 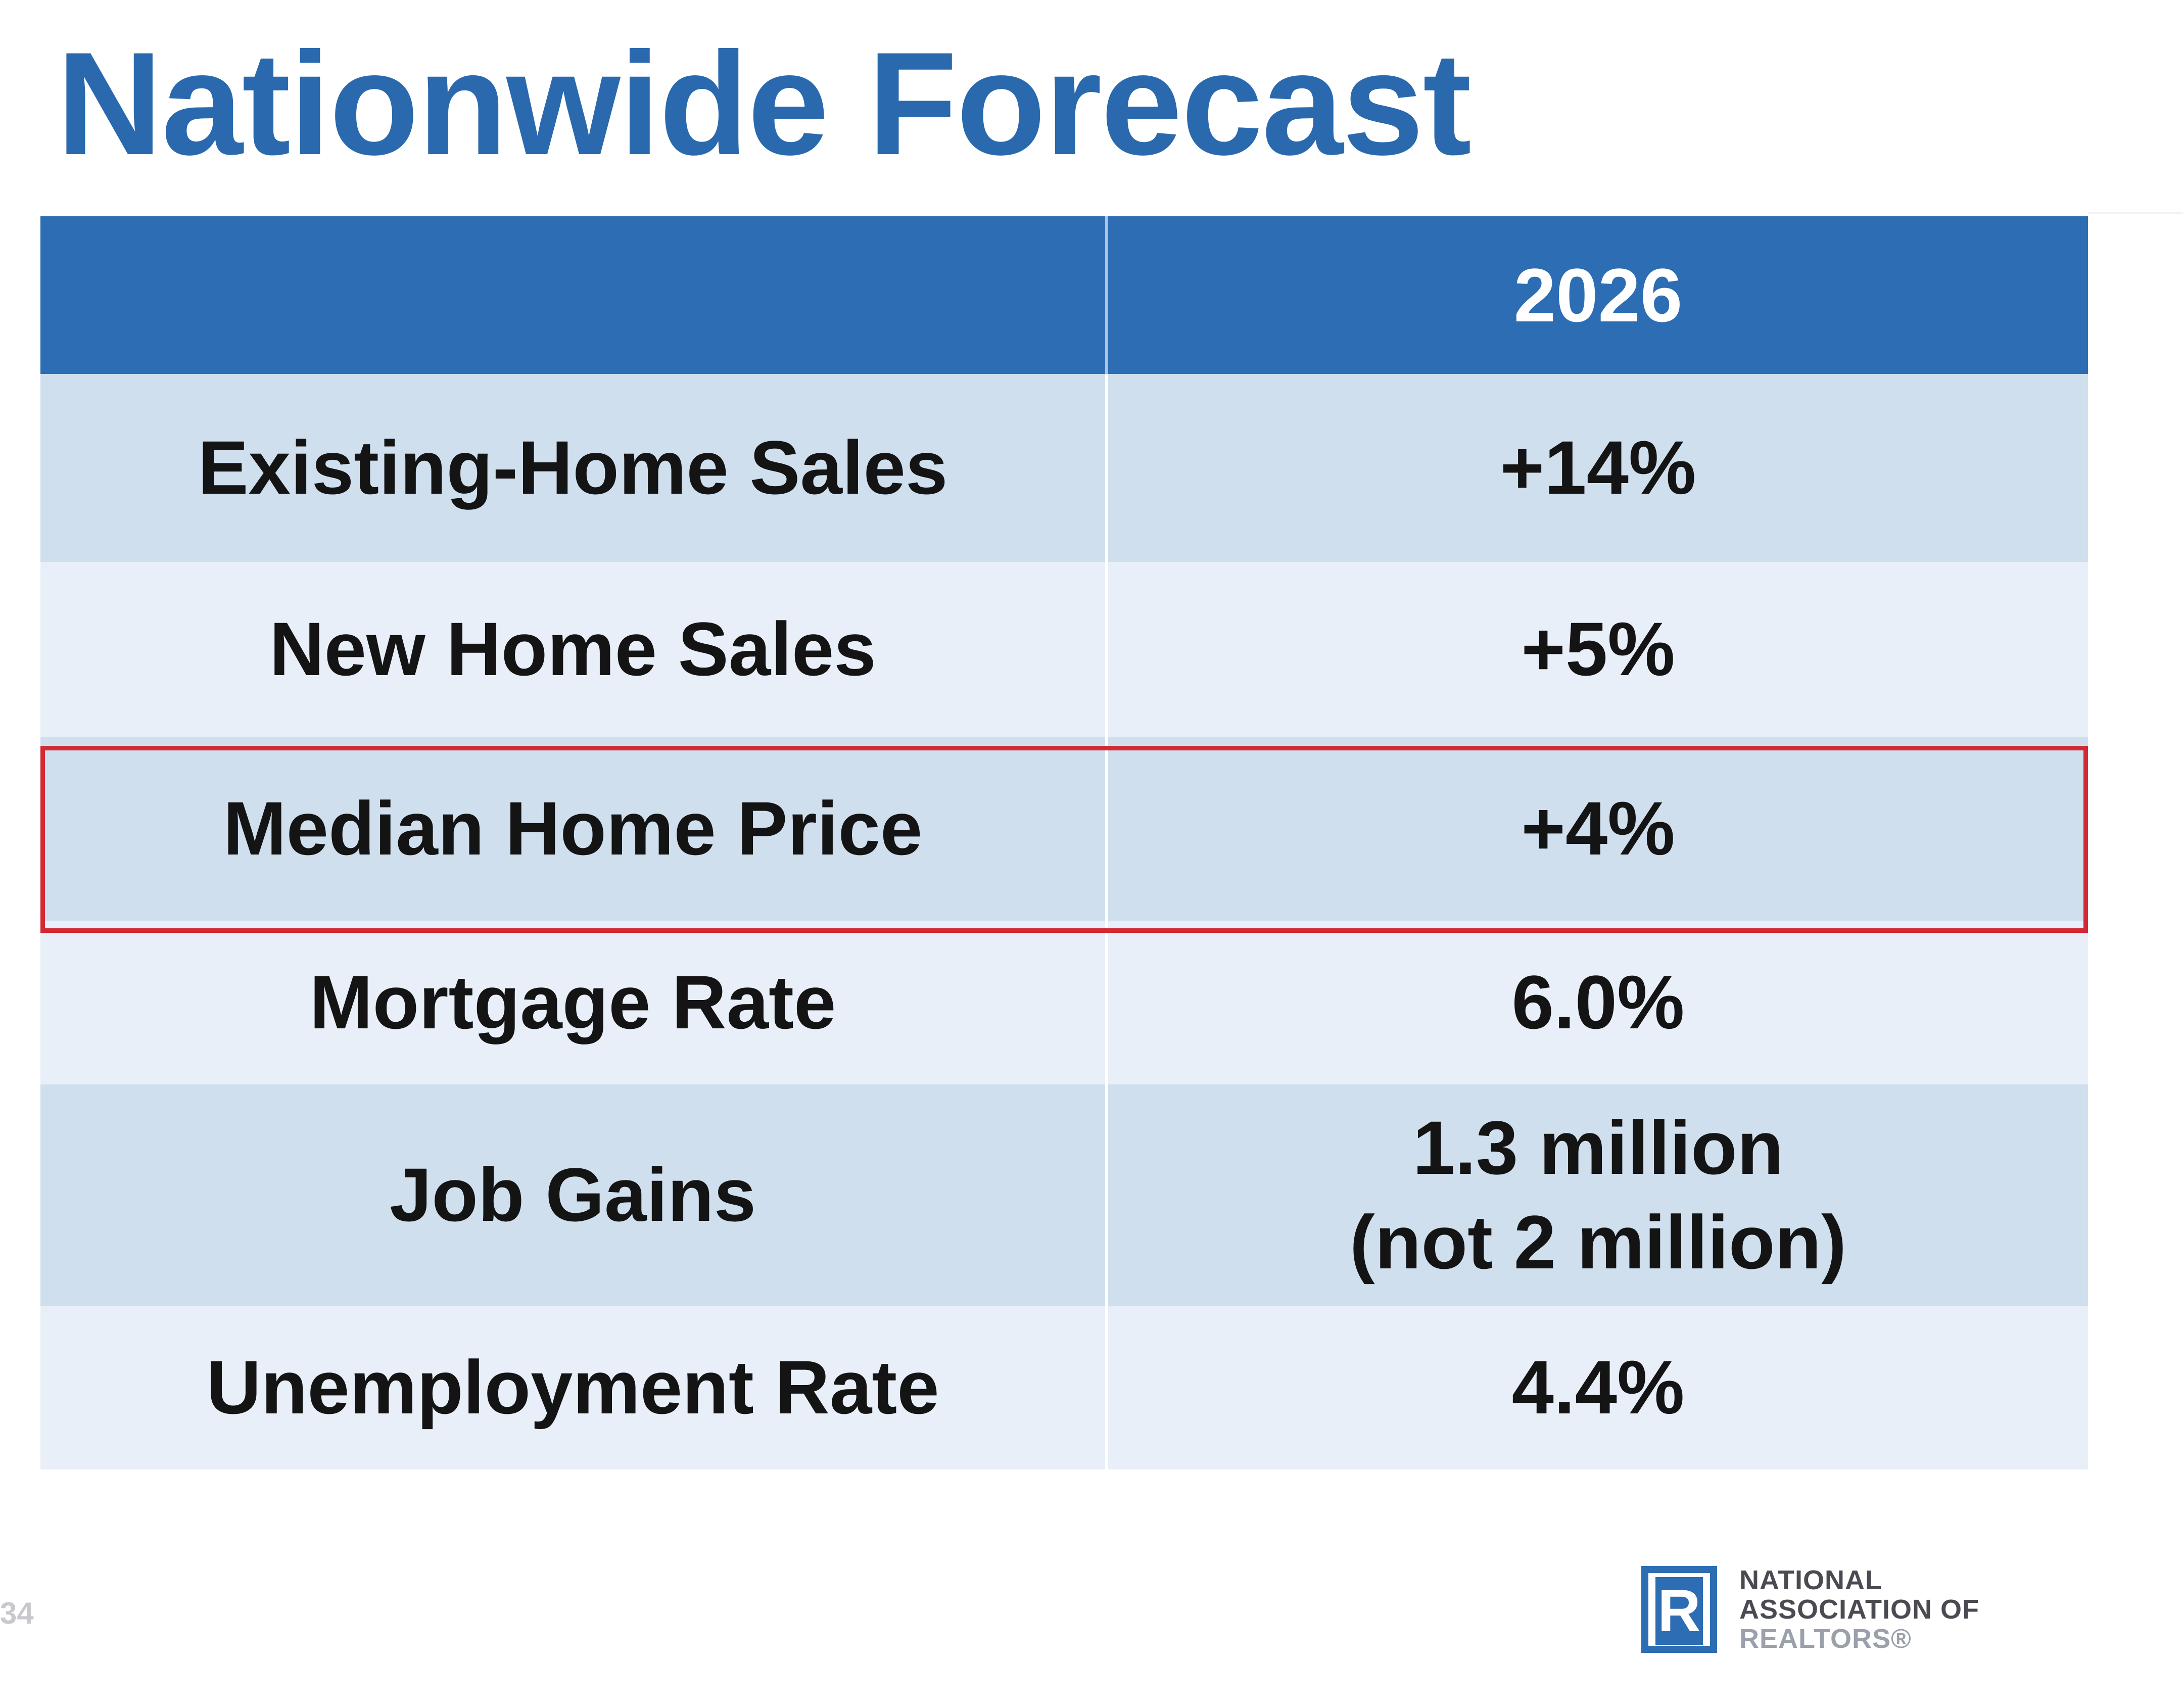 I want to click on table-row: New Home Sales +5%, so click(x=1064, y=649).